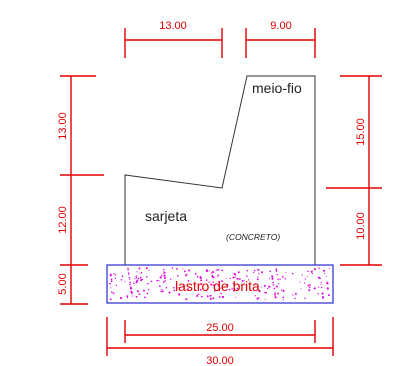 Image resolution: width=418 pixels, height=366 pixels. Describe the element at coordinates (220, 336) in the screenshot. I see `dim-bottom` at that location.